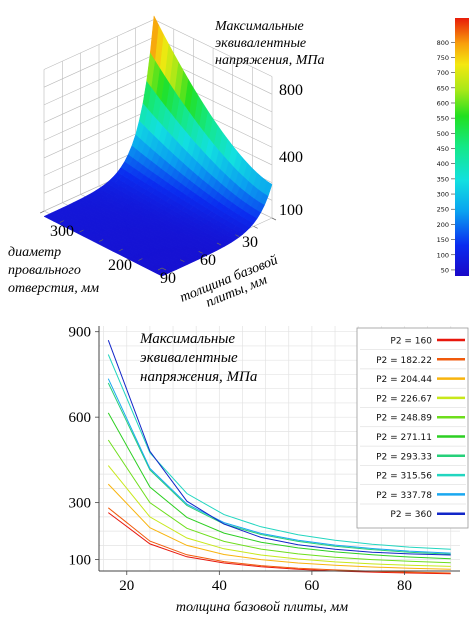  What do you see at coordinates (443, 255) in the screenshot?
I see `colorbar-tick-label: 100` at bounding box center [443, 255].